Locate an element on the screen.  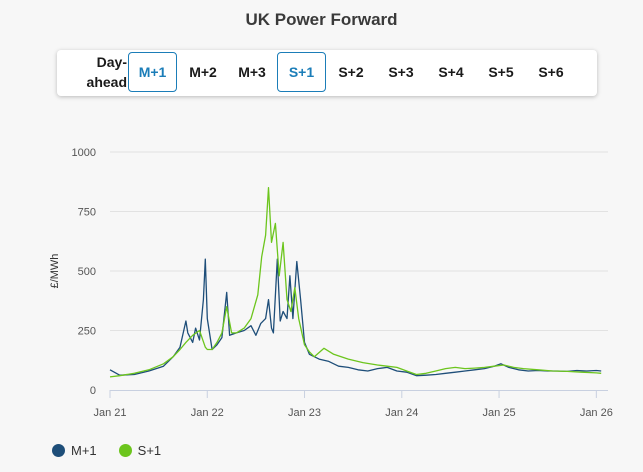
tab-label: M+2 is located at coordinates (203, 72).